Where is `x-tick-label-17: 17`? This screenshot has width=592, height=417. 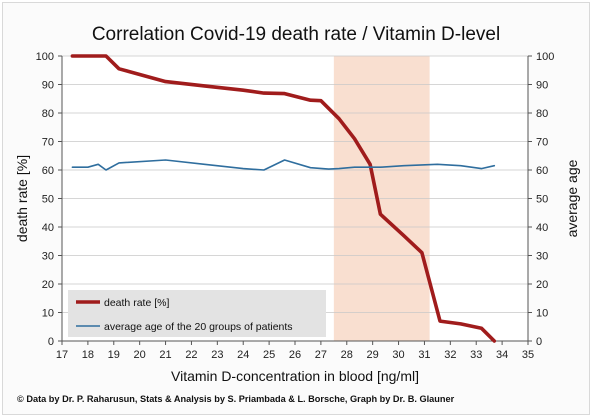 x-tick-label-17: 17 is located at coordinates (62, 355).